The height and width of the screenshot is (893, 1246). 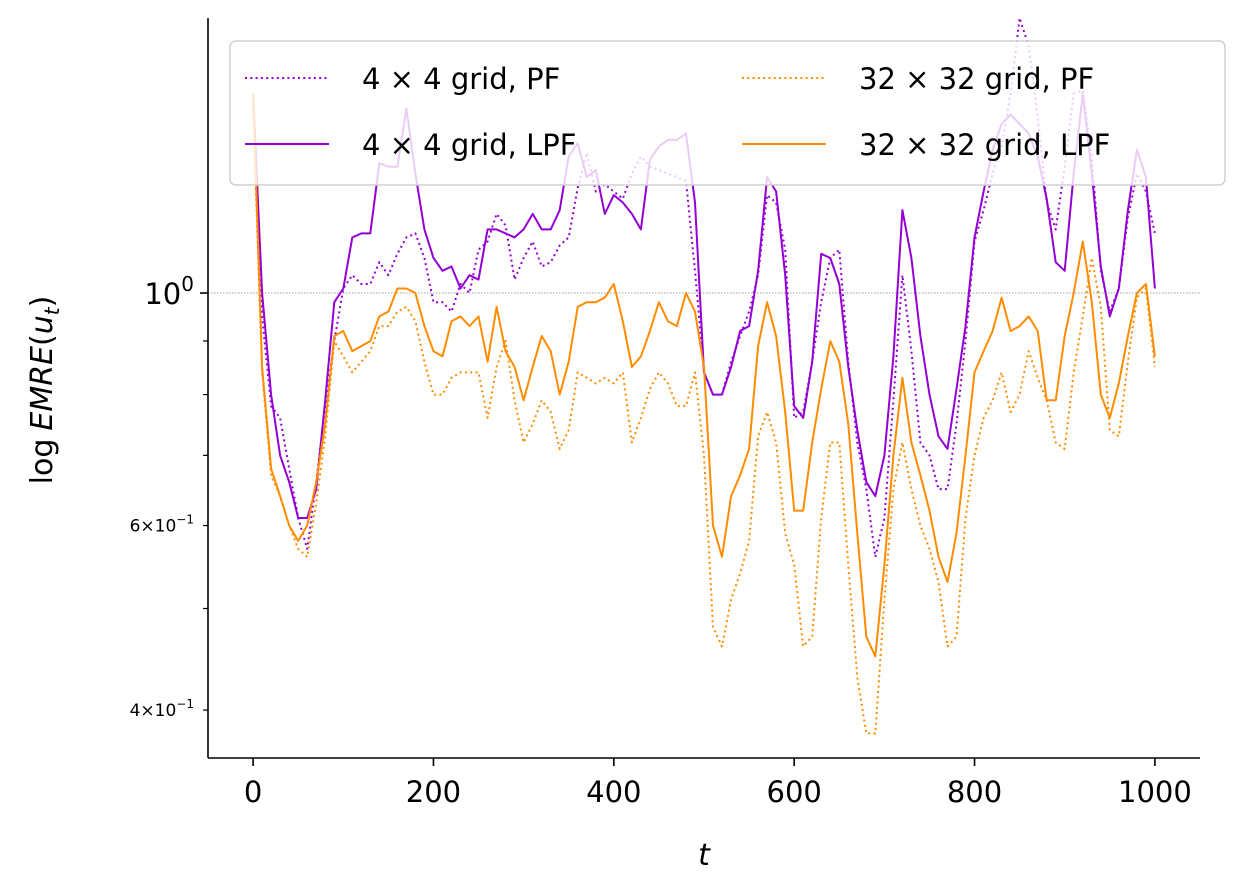 What do you see at coordinates (1155, 792) in the screenshot?
I see `x-tick-label: 1000` at bounding box center [1155, 792].